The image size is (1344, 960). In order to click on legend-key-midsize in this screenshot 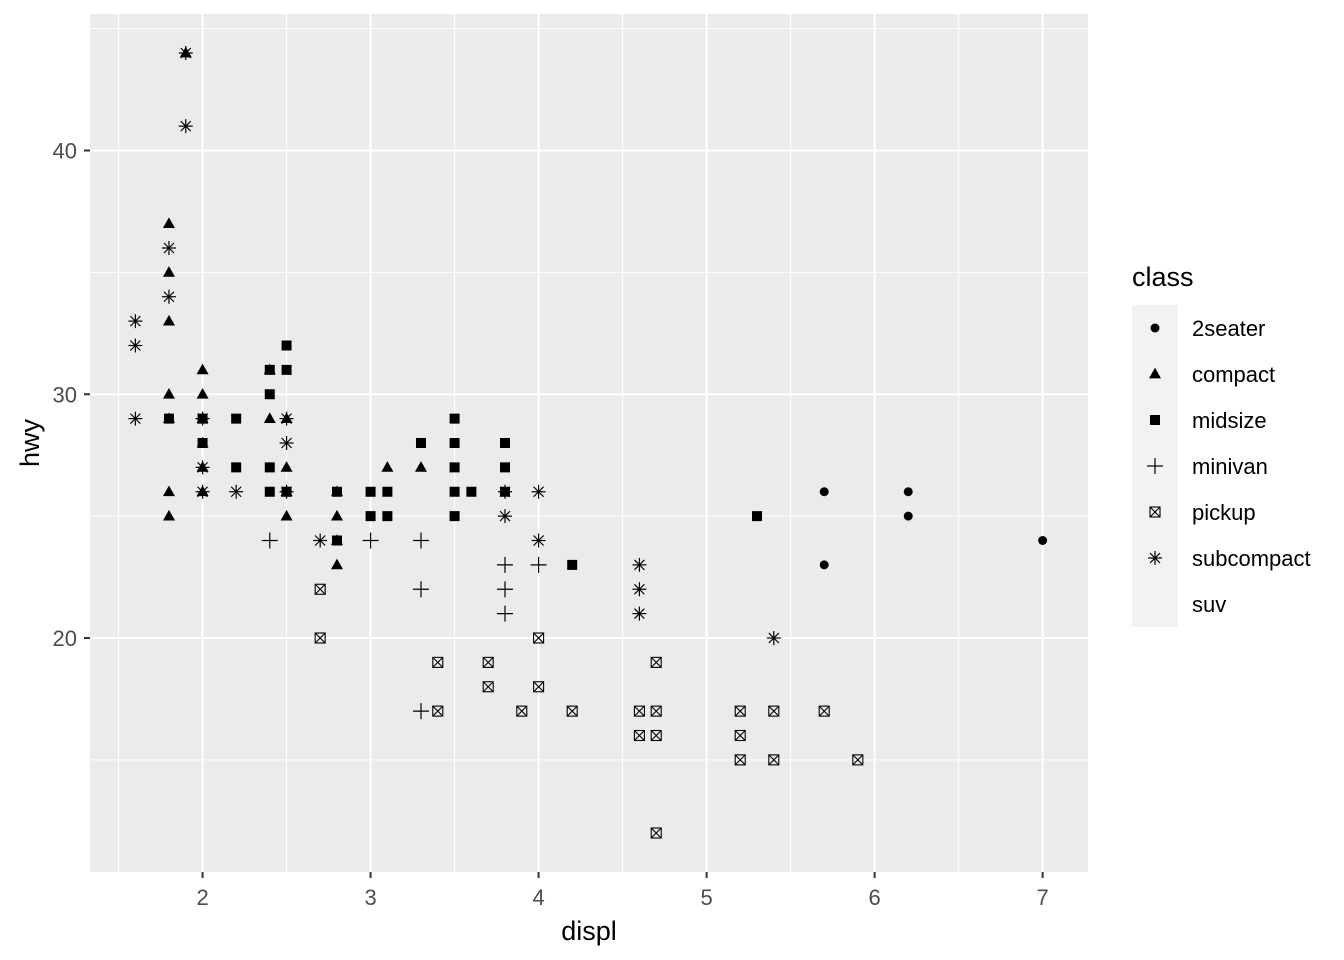, I will do `click(1155, 420)`.